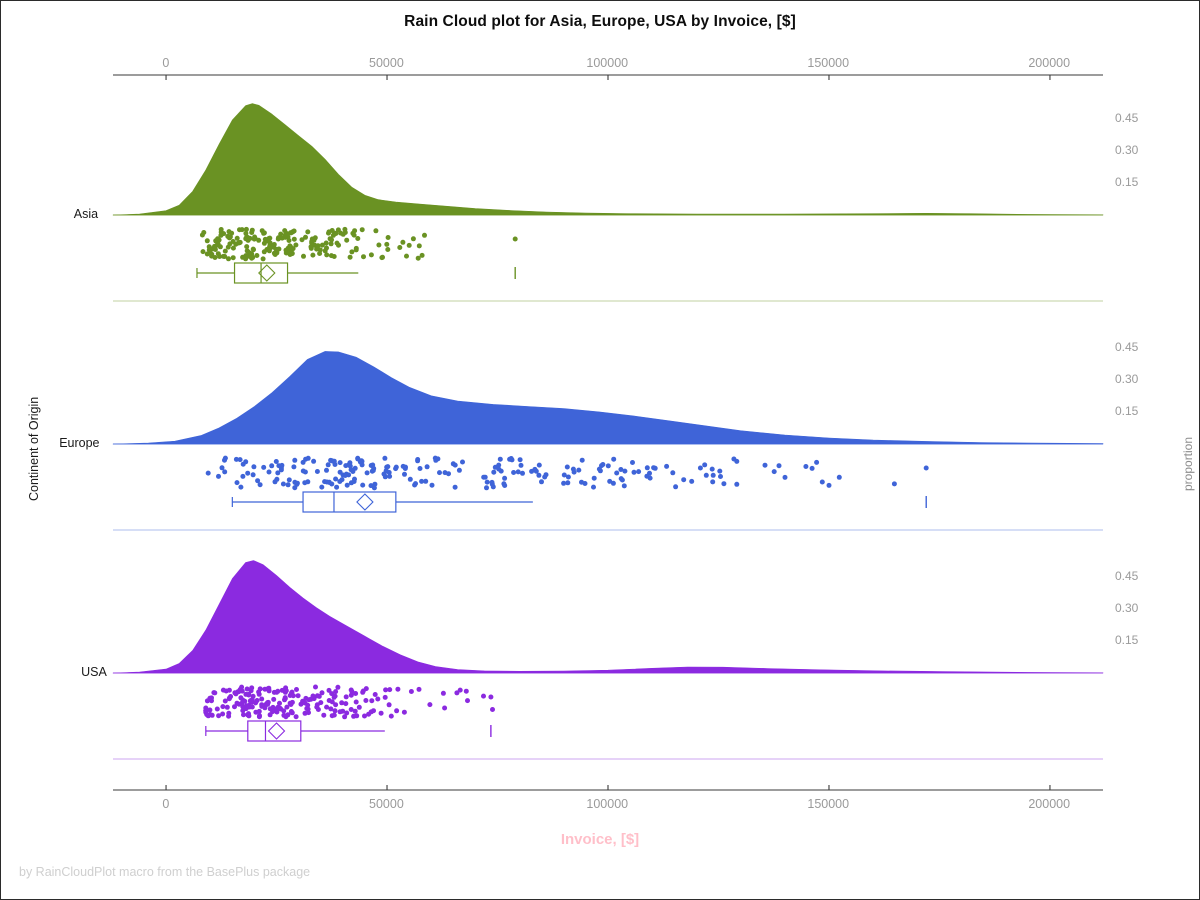  Describe the element at coordinates (579, 502) in the screenshot. I see `box-plot-Europe` at that location.